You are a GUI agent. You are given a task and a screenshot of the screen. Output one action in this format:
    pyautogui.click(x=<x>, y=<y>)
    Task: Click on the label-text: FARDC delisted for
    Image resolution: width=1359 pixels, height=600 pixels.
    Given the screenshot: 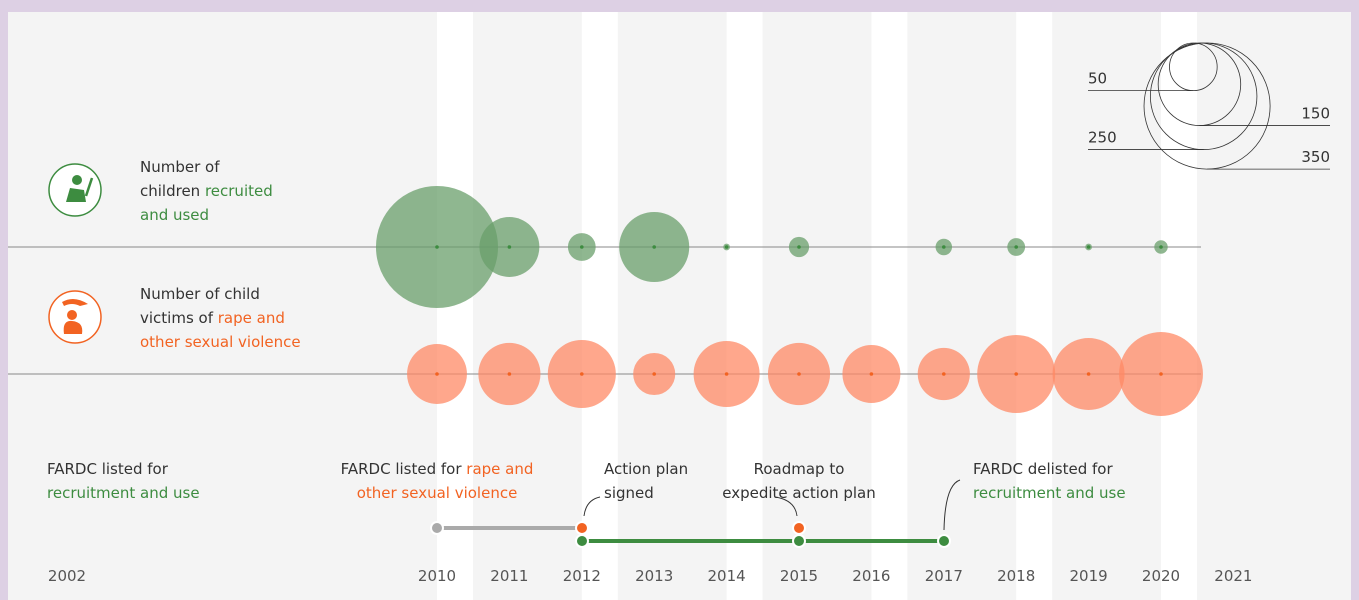 What is the action you would take?
    pyautogui.click(x=1043, y=469)
    